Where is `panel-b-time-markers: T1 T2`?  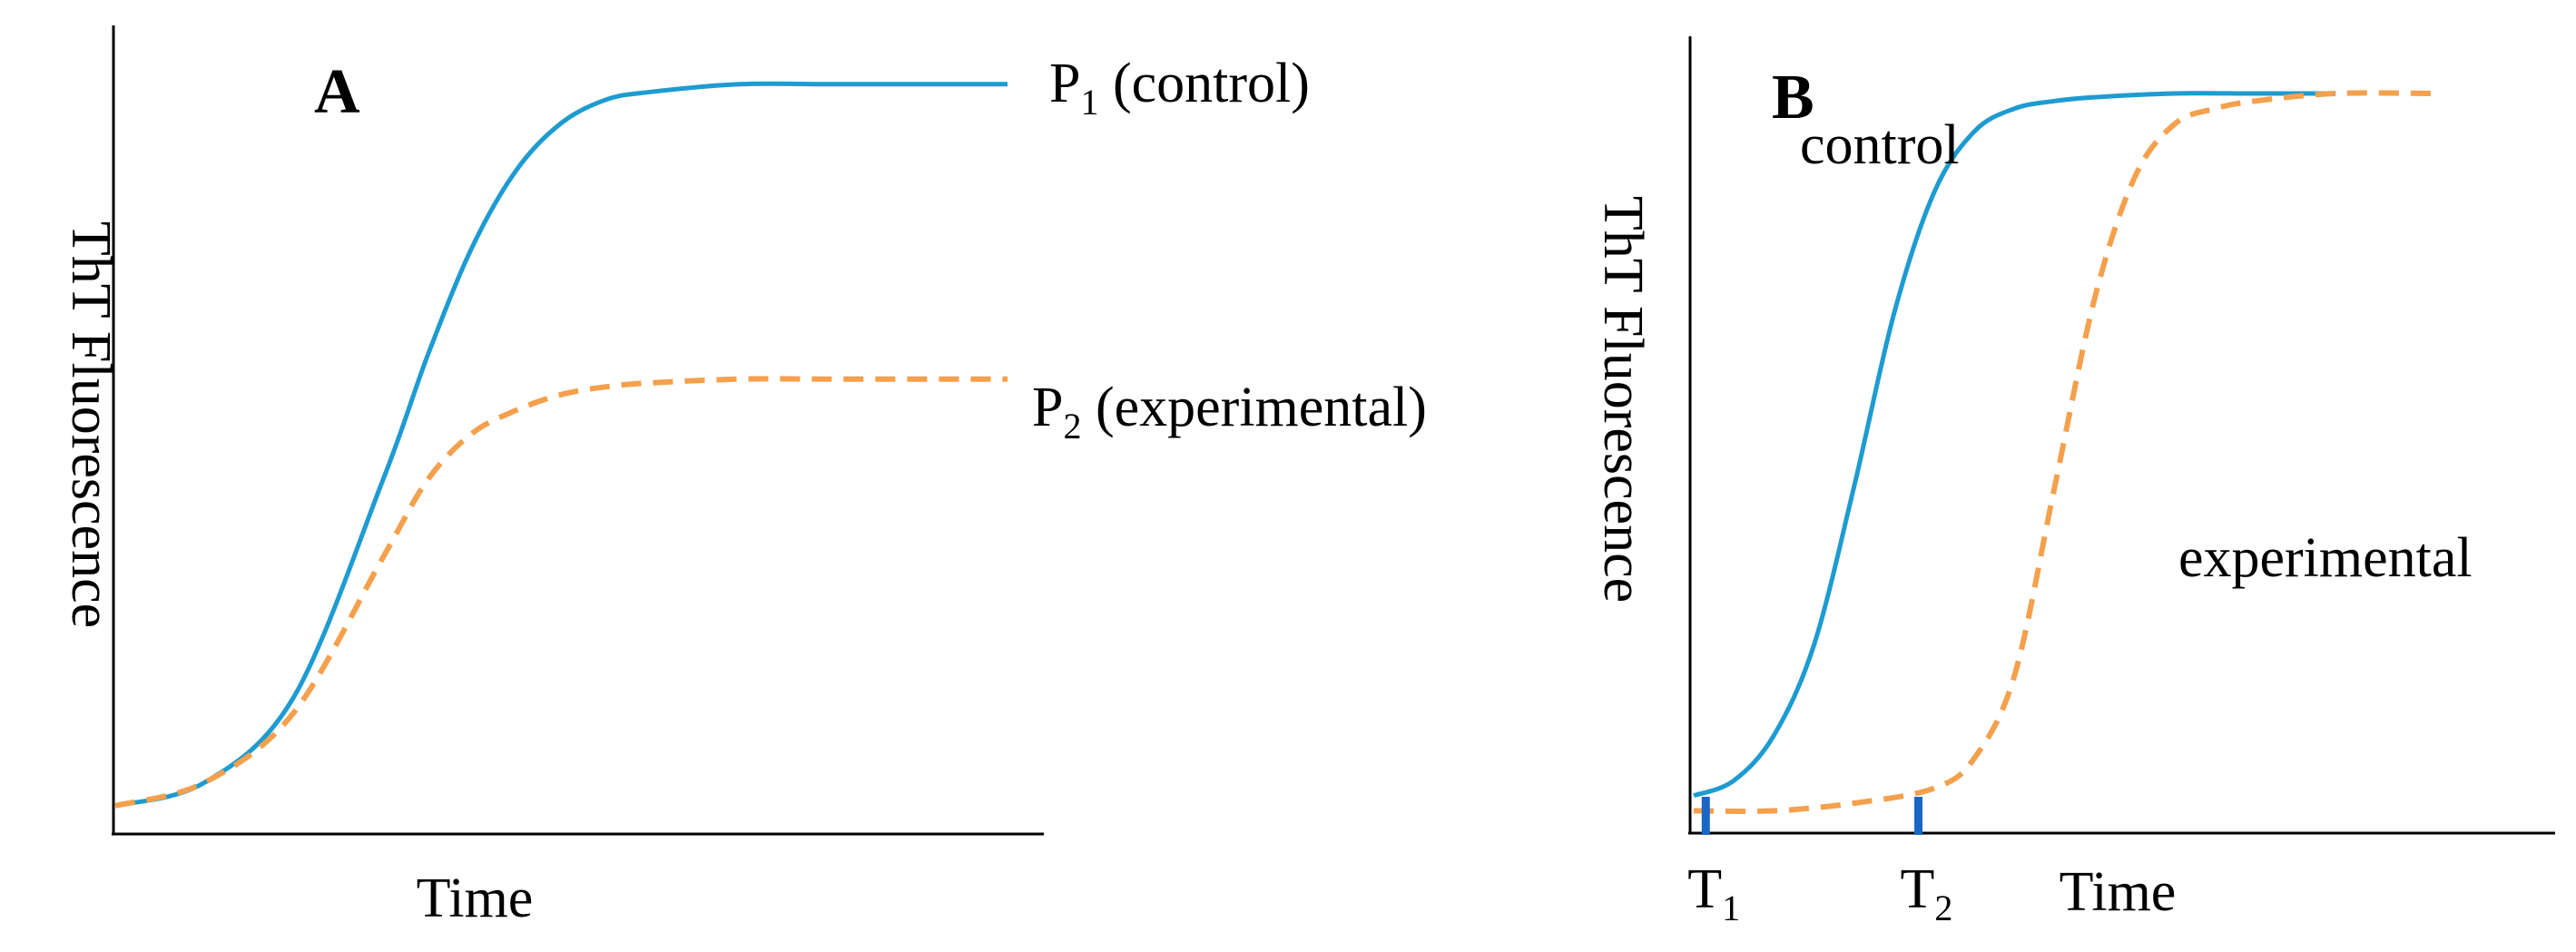
panel-b-time-markers: T1 T2 is located at coordinates (1819, 863).